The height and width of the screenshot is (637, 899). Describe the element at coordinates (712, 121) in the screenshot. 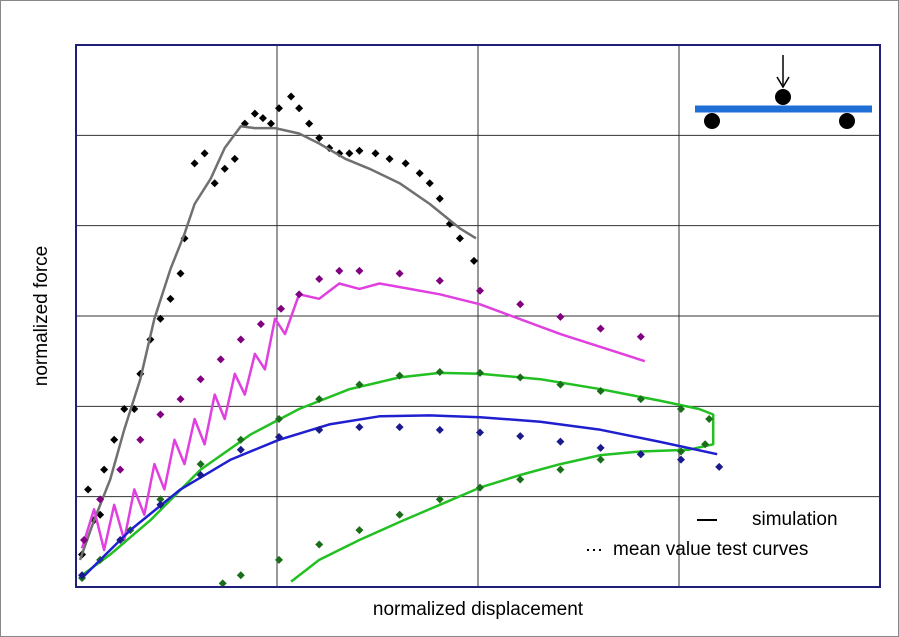

I see `support` at that location.